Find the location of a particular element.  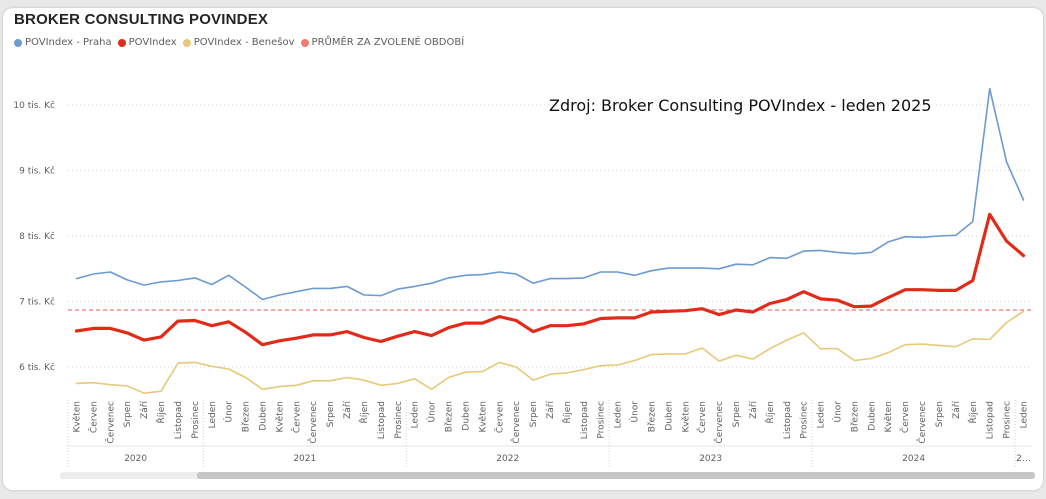

chart-title: BROKER CONSULTING POVINDEX is located at coordinates (141, 19).